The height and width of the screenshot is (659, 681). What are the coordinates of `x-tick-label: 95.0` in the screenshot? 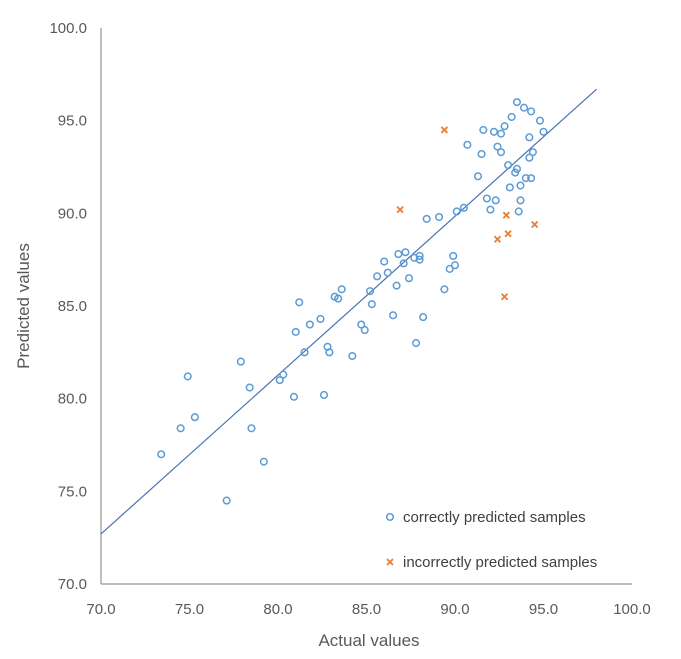 It's located at (543, 609).